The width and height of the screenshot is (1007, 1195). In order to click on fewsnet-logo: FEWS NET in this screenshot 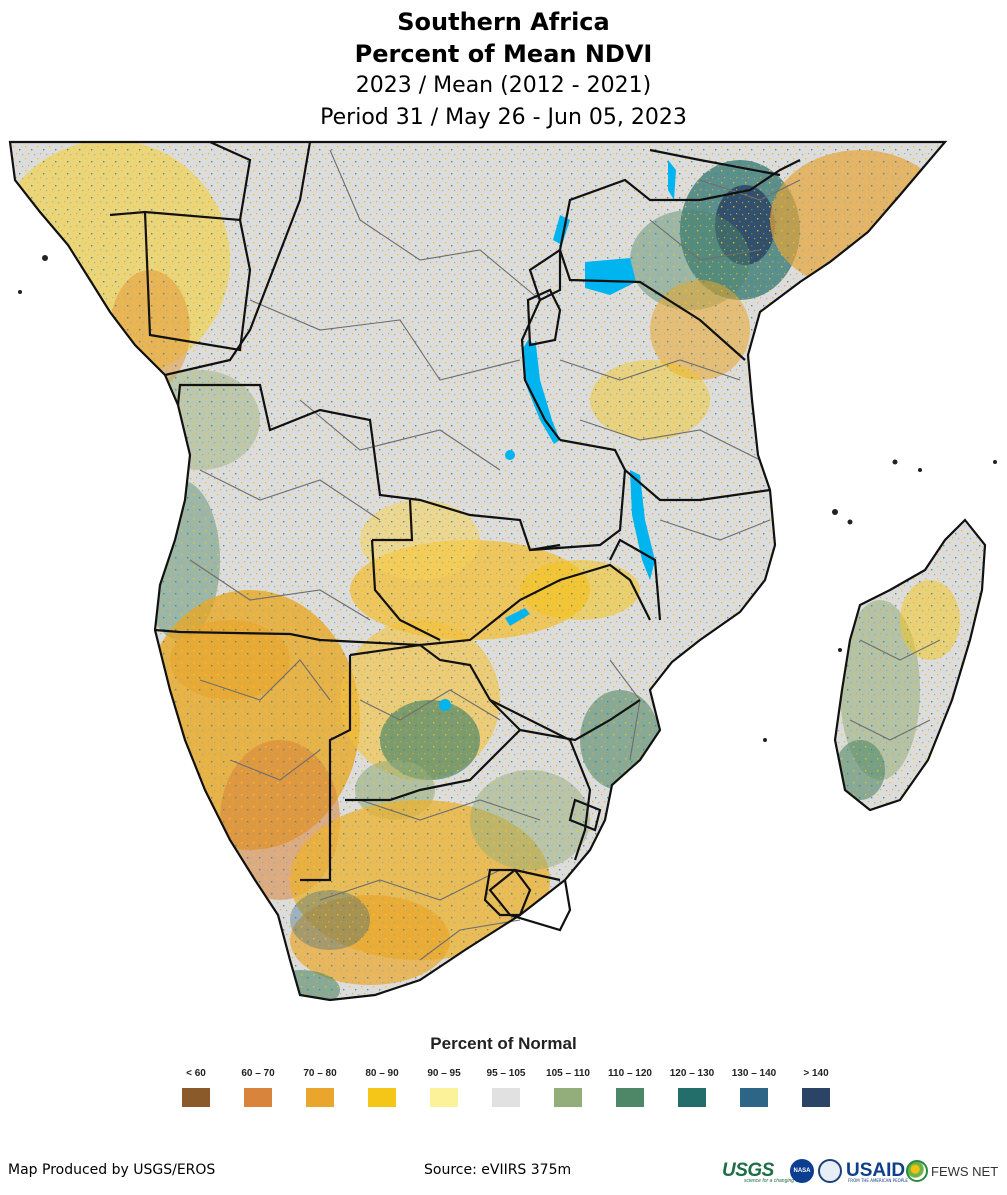, I will do `click(952, 1171)`.